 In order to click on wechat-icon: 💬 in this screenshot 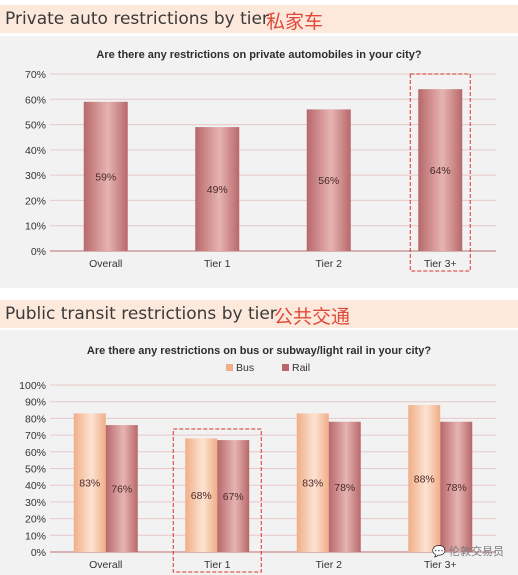, I will do `click(439, 552)`.